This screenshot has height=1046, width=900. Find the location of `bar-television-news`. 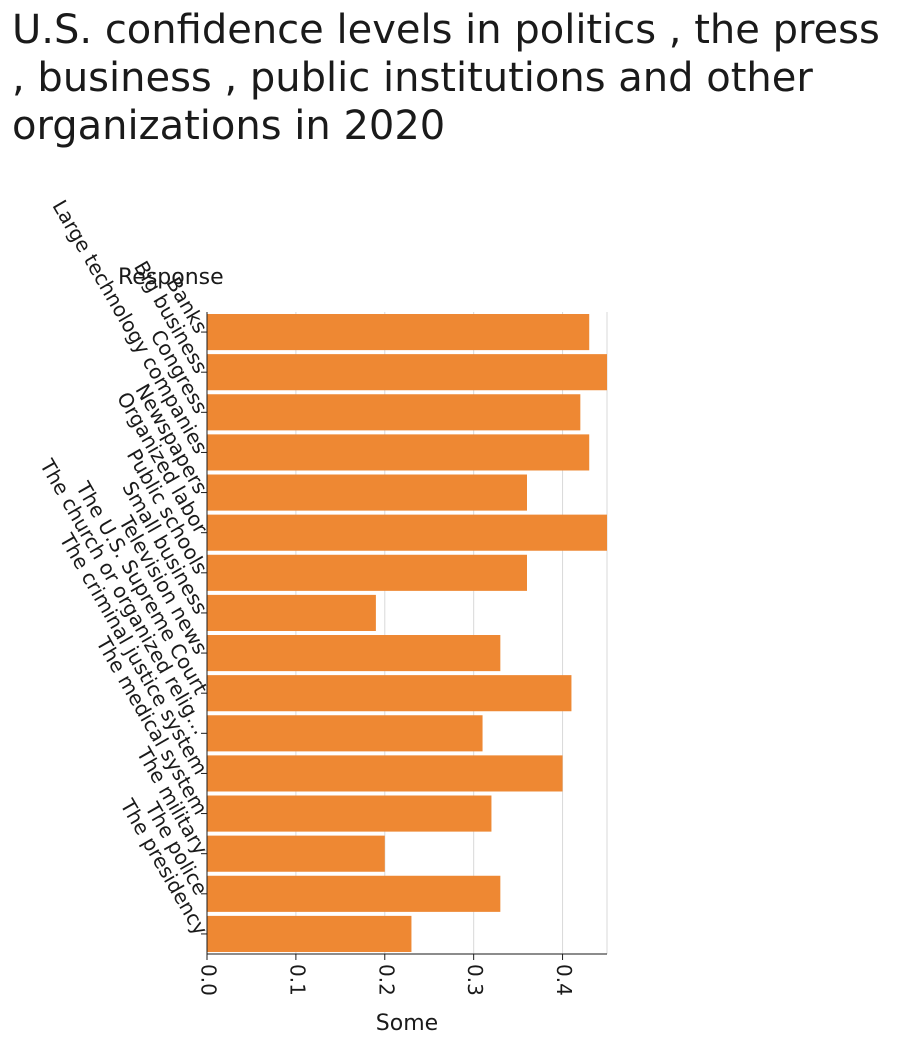

bar-television-news is located at coordinates (353, 653).